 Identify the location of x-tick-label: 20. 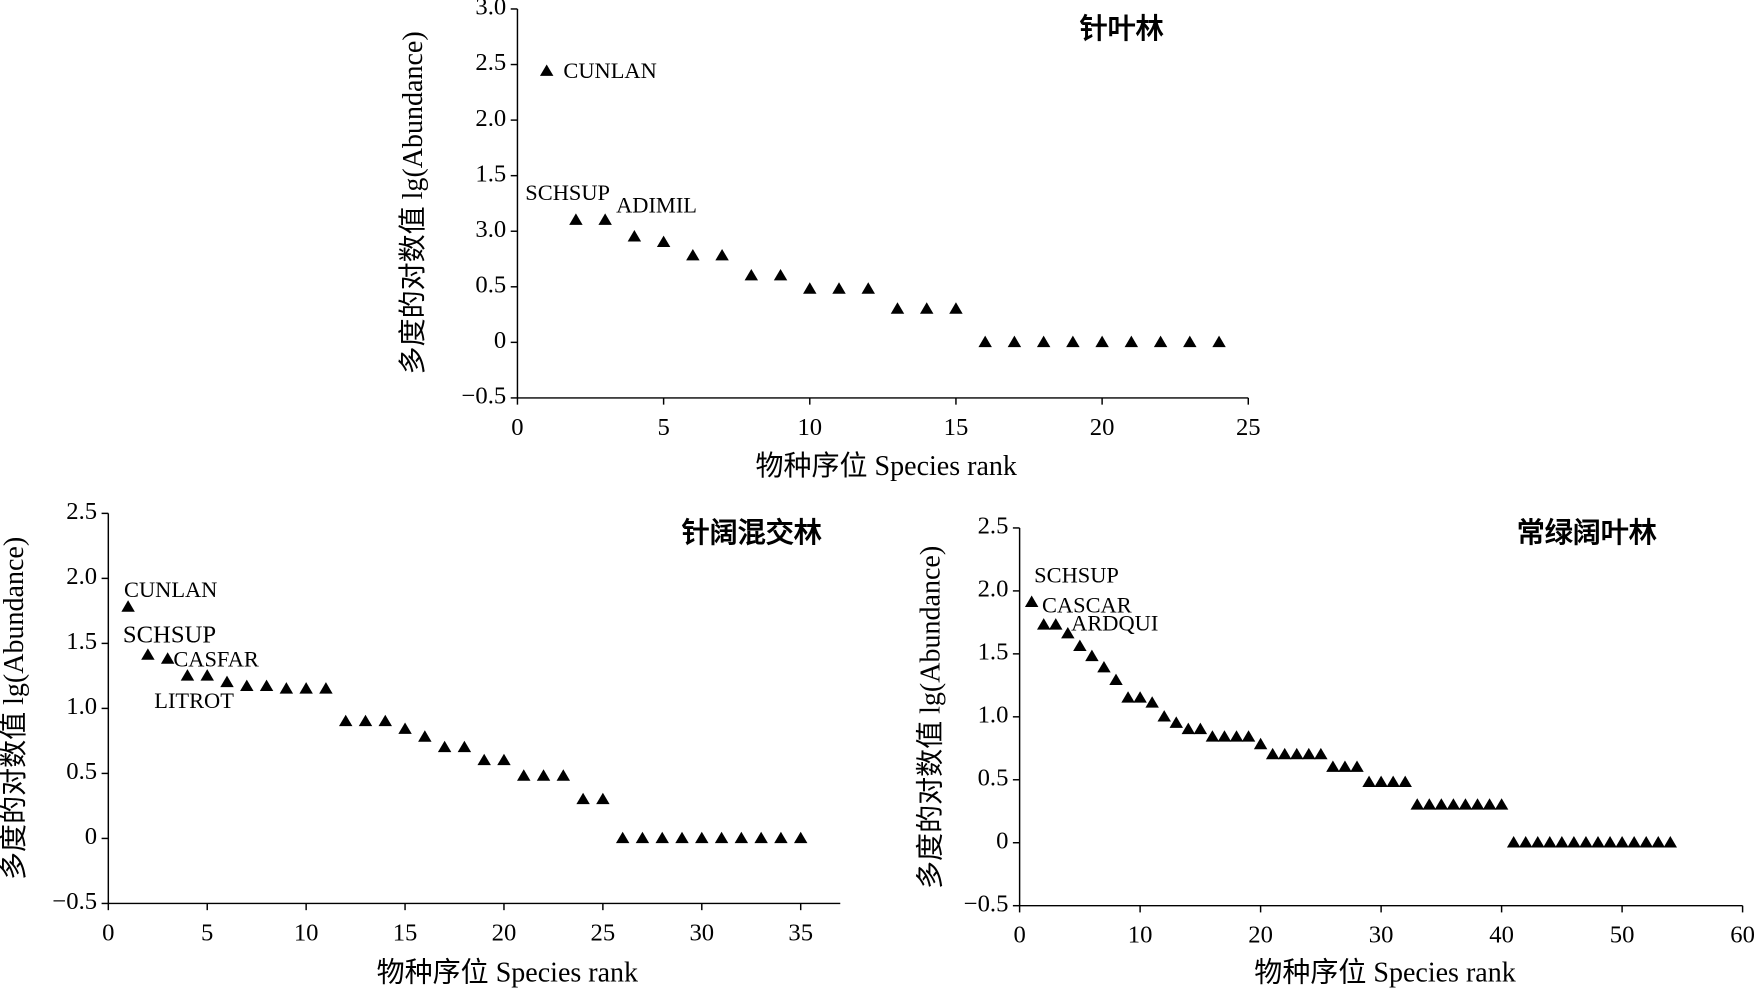
(1260, 935).